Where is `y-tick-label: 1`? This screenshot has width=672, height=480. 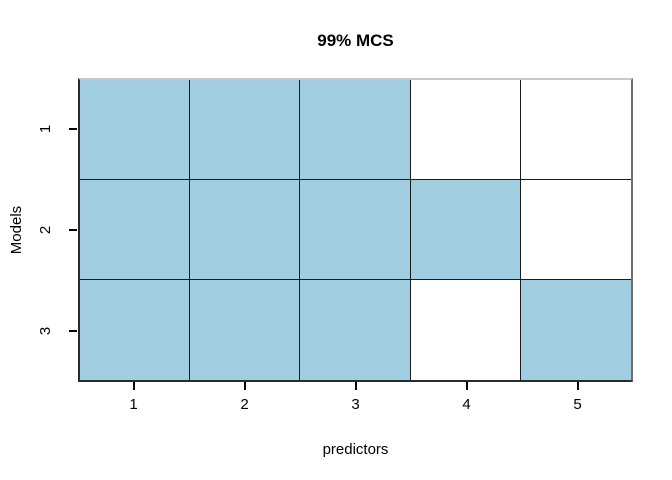 y-tick-label: 1 is located at coordinates (45, 128).